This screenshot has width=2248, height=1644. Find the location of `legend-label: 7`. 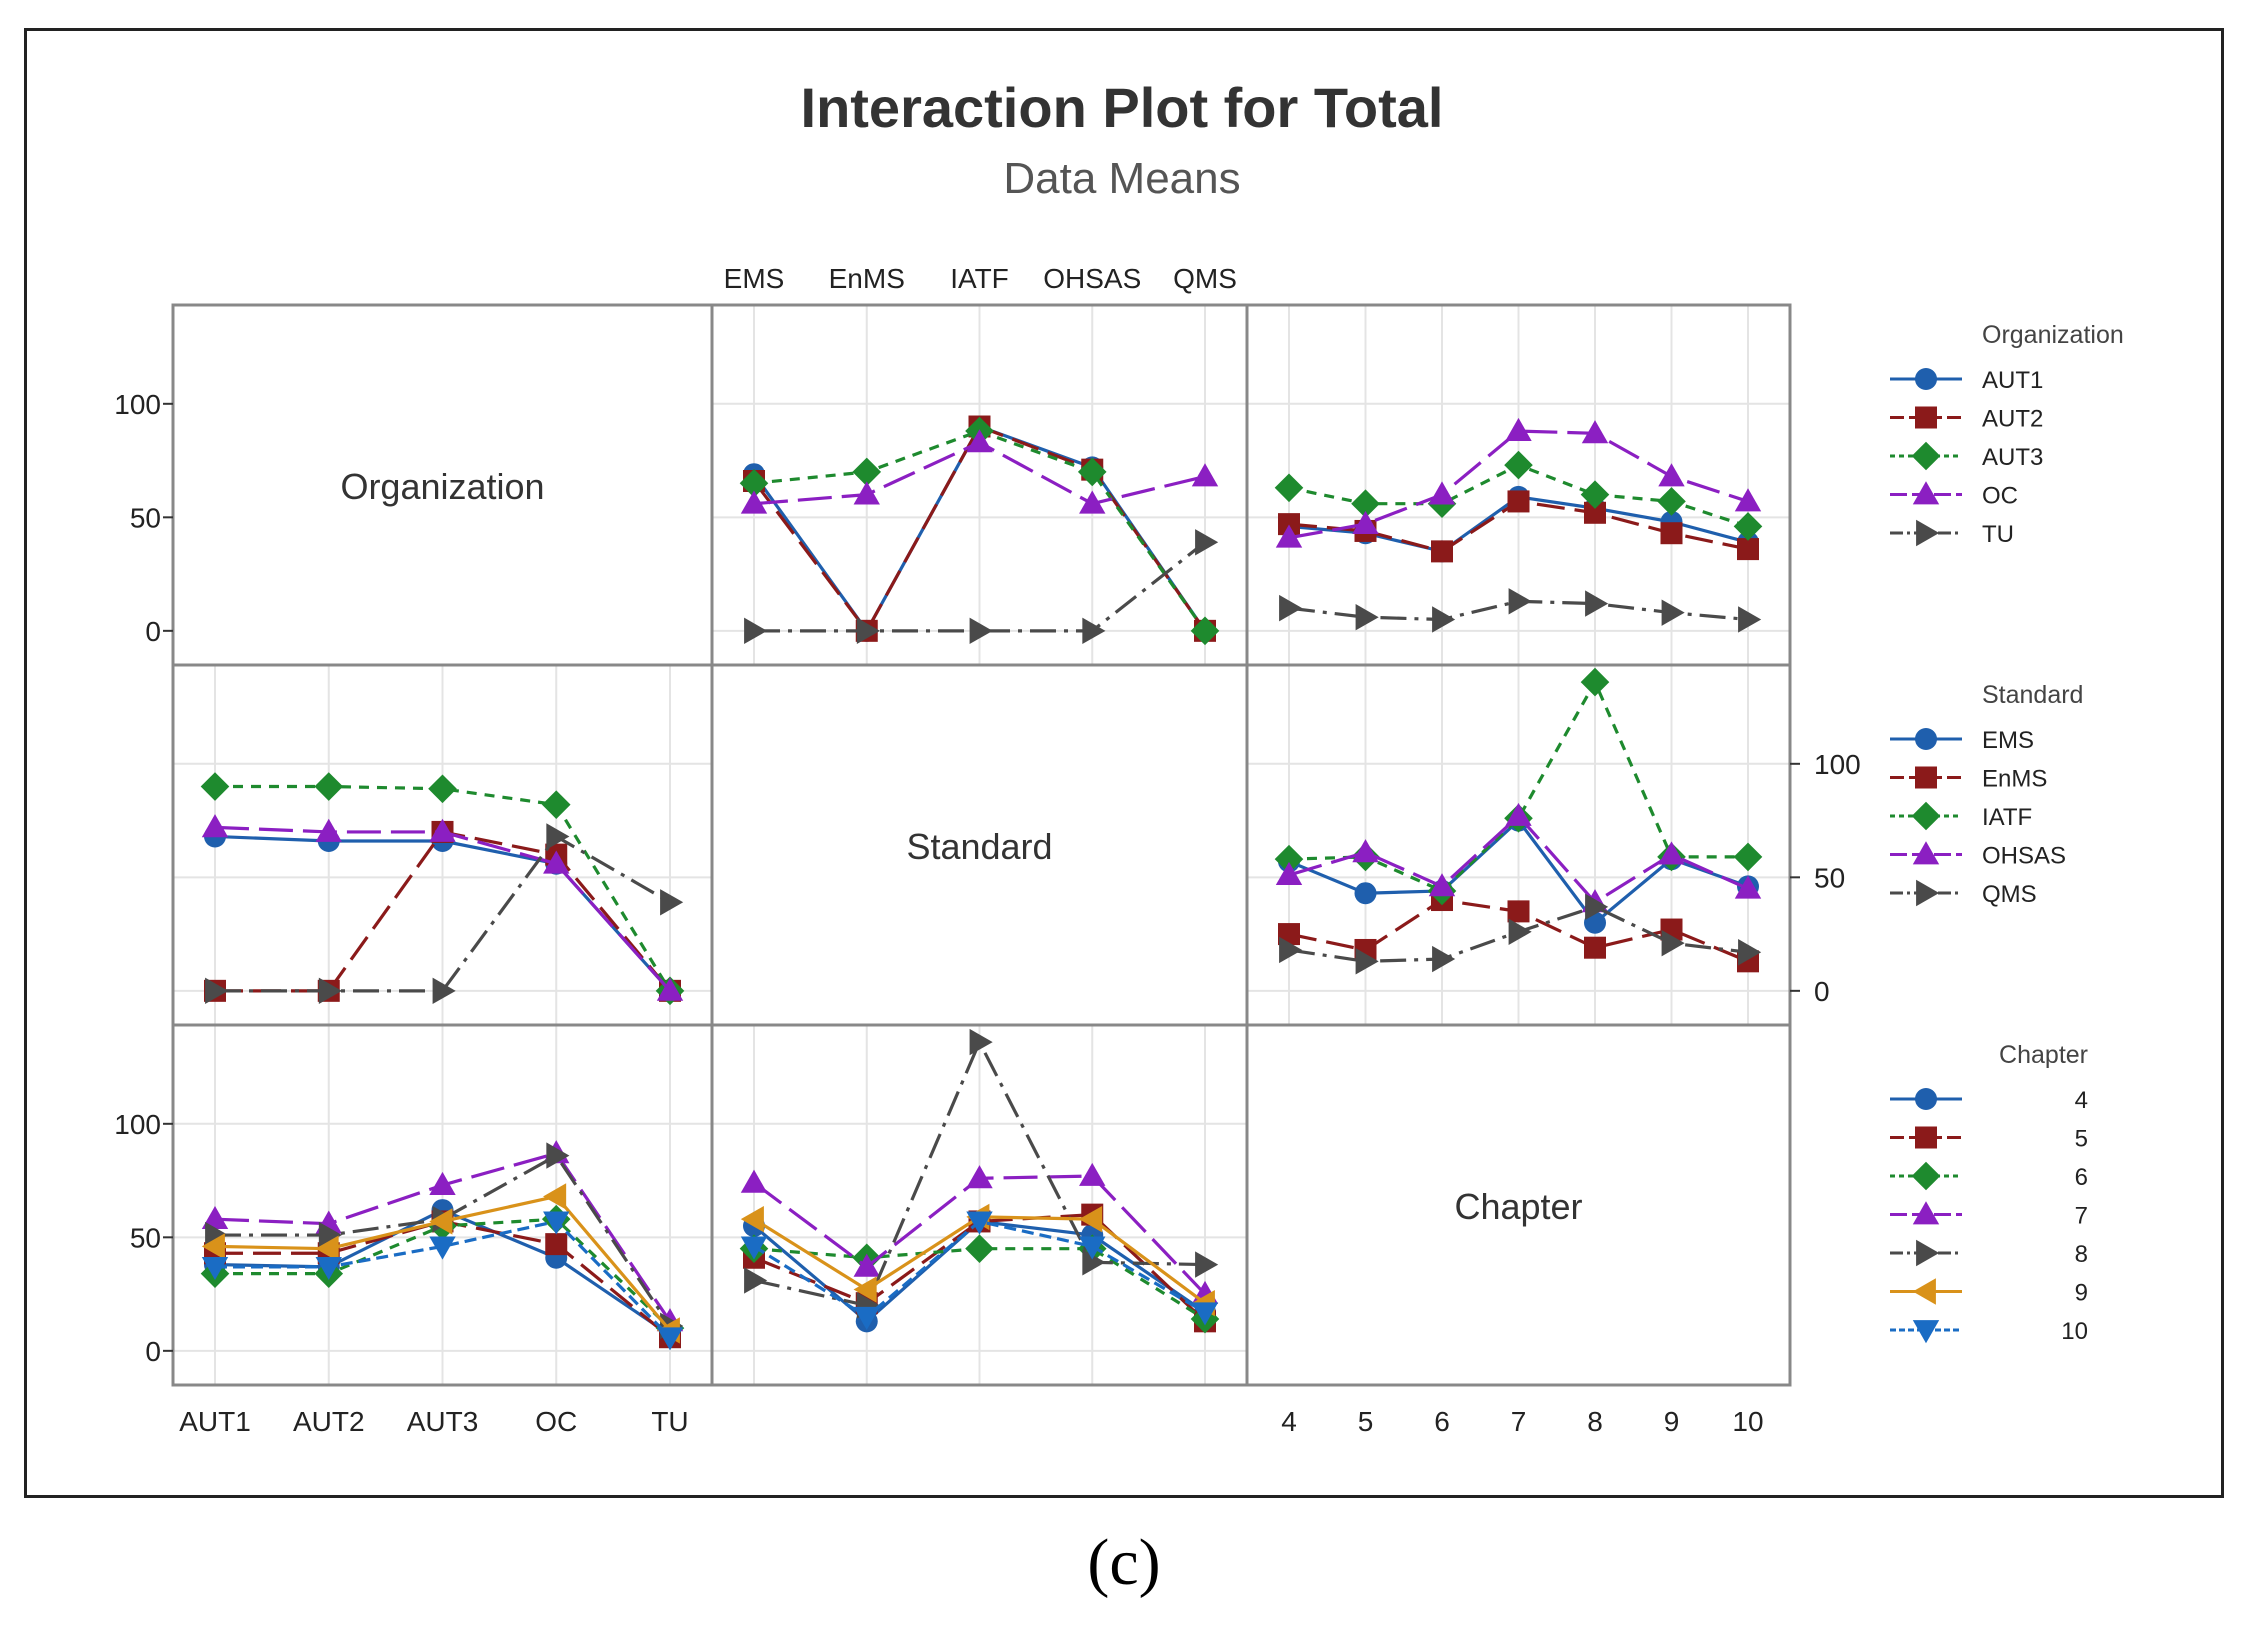

legend-label: 7 is located at coordinates (2081, 1216).